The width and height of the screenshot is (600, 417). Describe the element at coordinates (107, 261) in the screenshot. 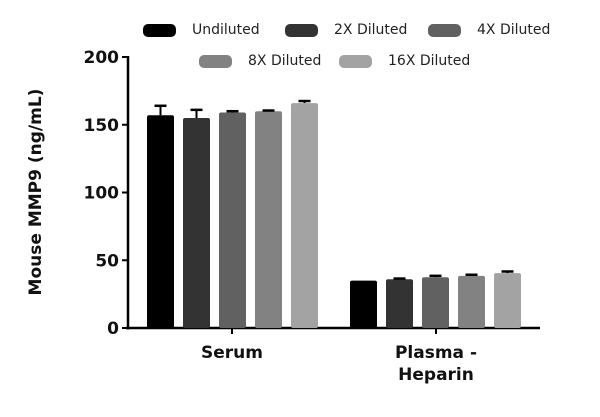

I see `y-tick-label: 50` at that location.